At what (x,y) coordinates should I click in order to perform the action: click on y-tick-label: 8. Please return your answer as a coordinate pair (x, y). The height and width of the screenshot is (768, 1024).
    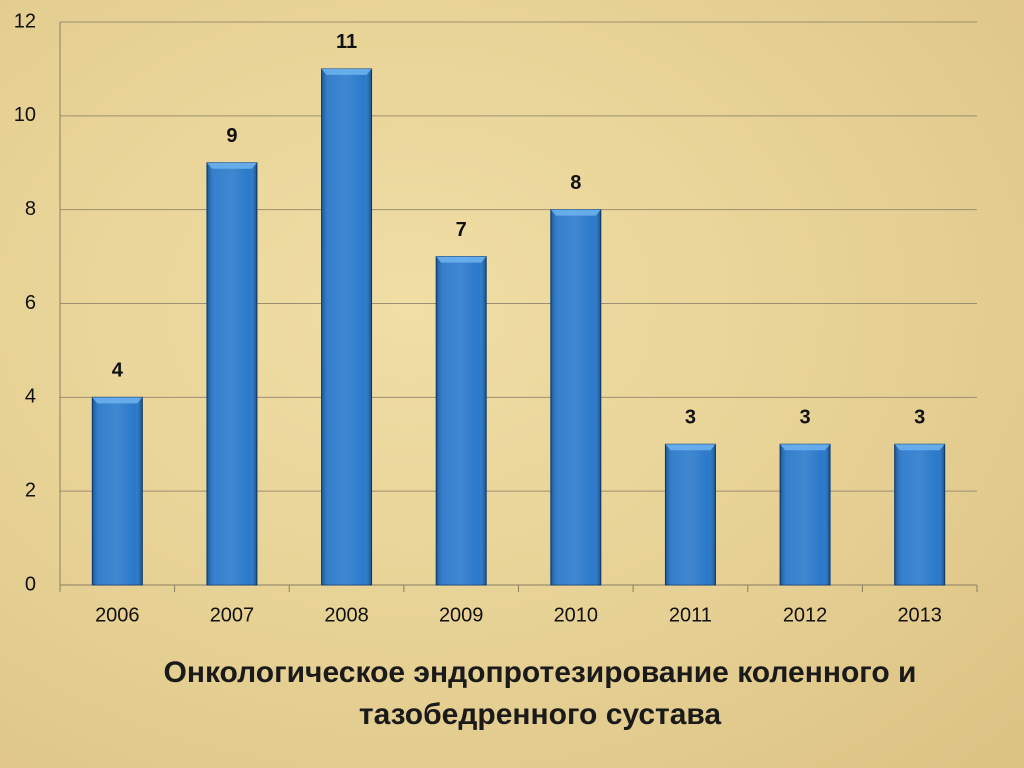
    Looking at the image, I should click on (30, 209).